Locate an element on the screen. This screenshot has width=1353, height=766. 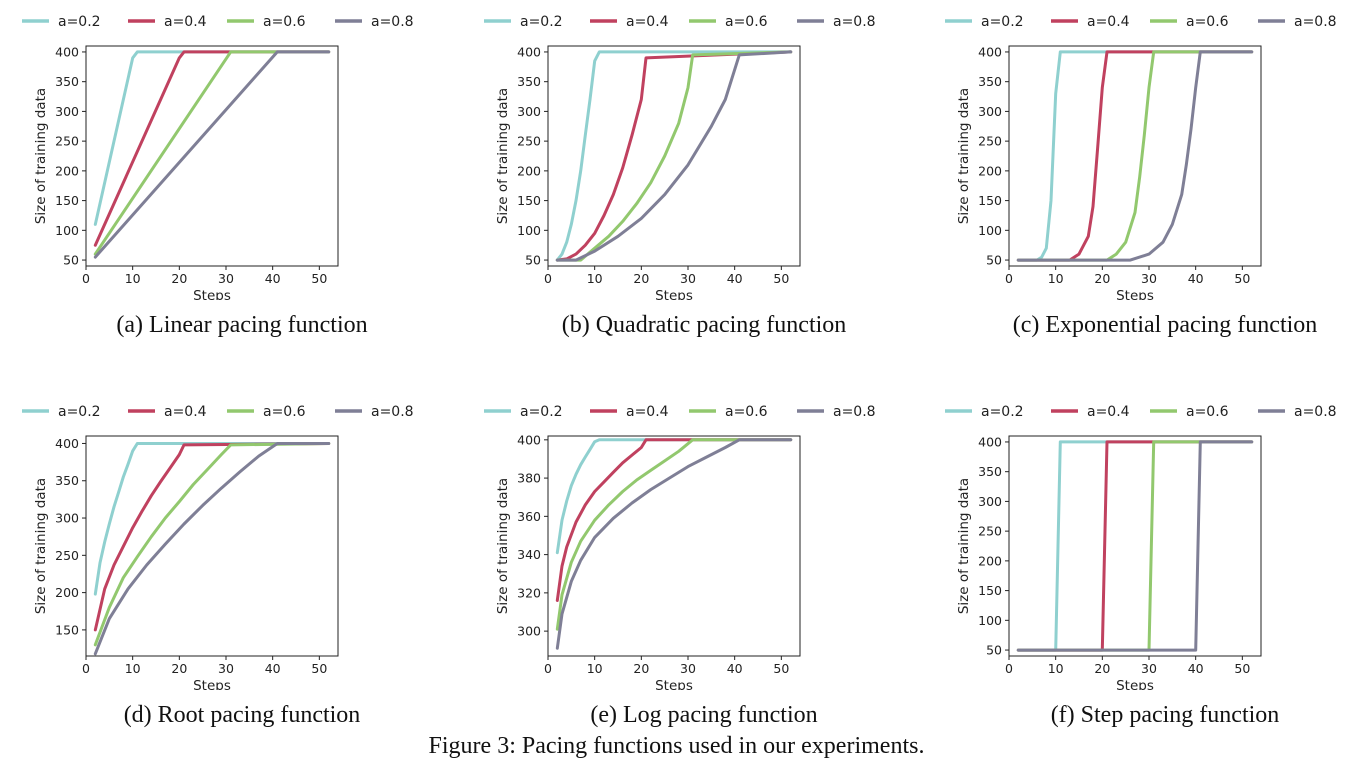
y-tick-label: 360 is located at coordinates (529, 516).